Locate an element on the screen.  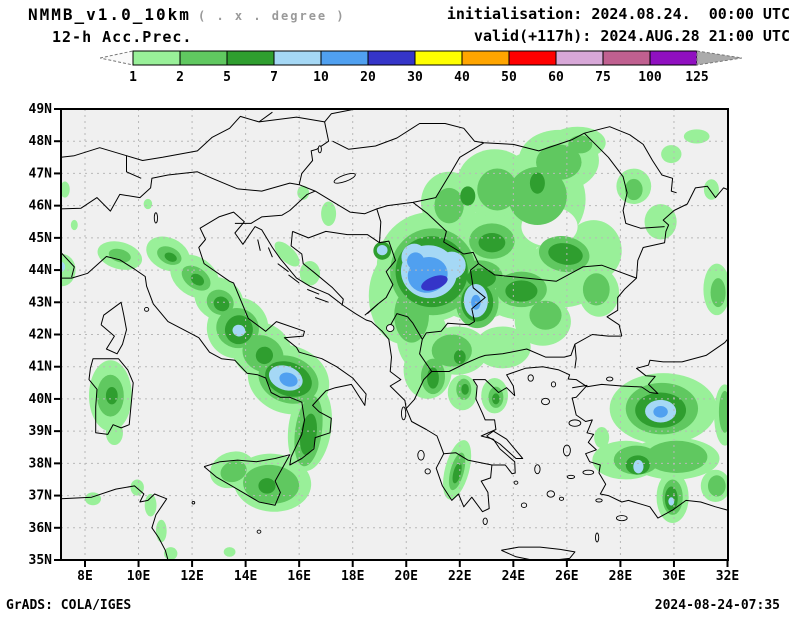
latitude-tick-label: 42N is located at coordinates (41, 335).